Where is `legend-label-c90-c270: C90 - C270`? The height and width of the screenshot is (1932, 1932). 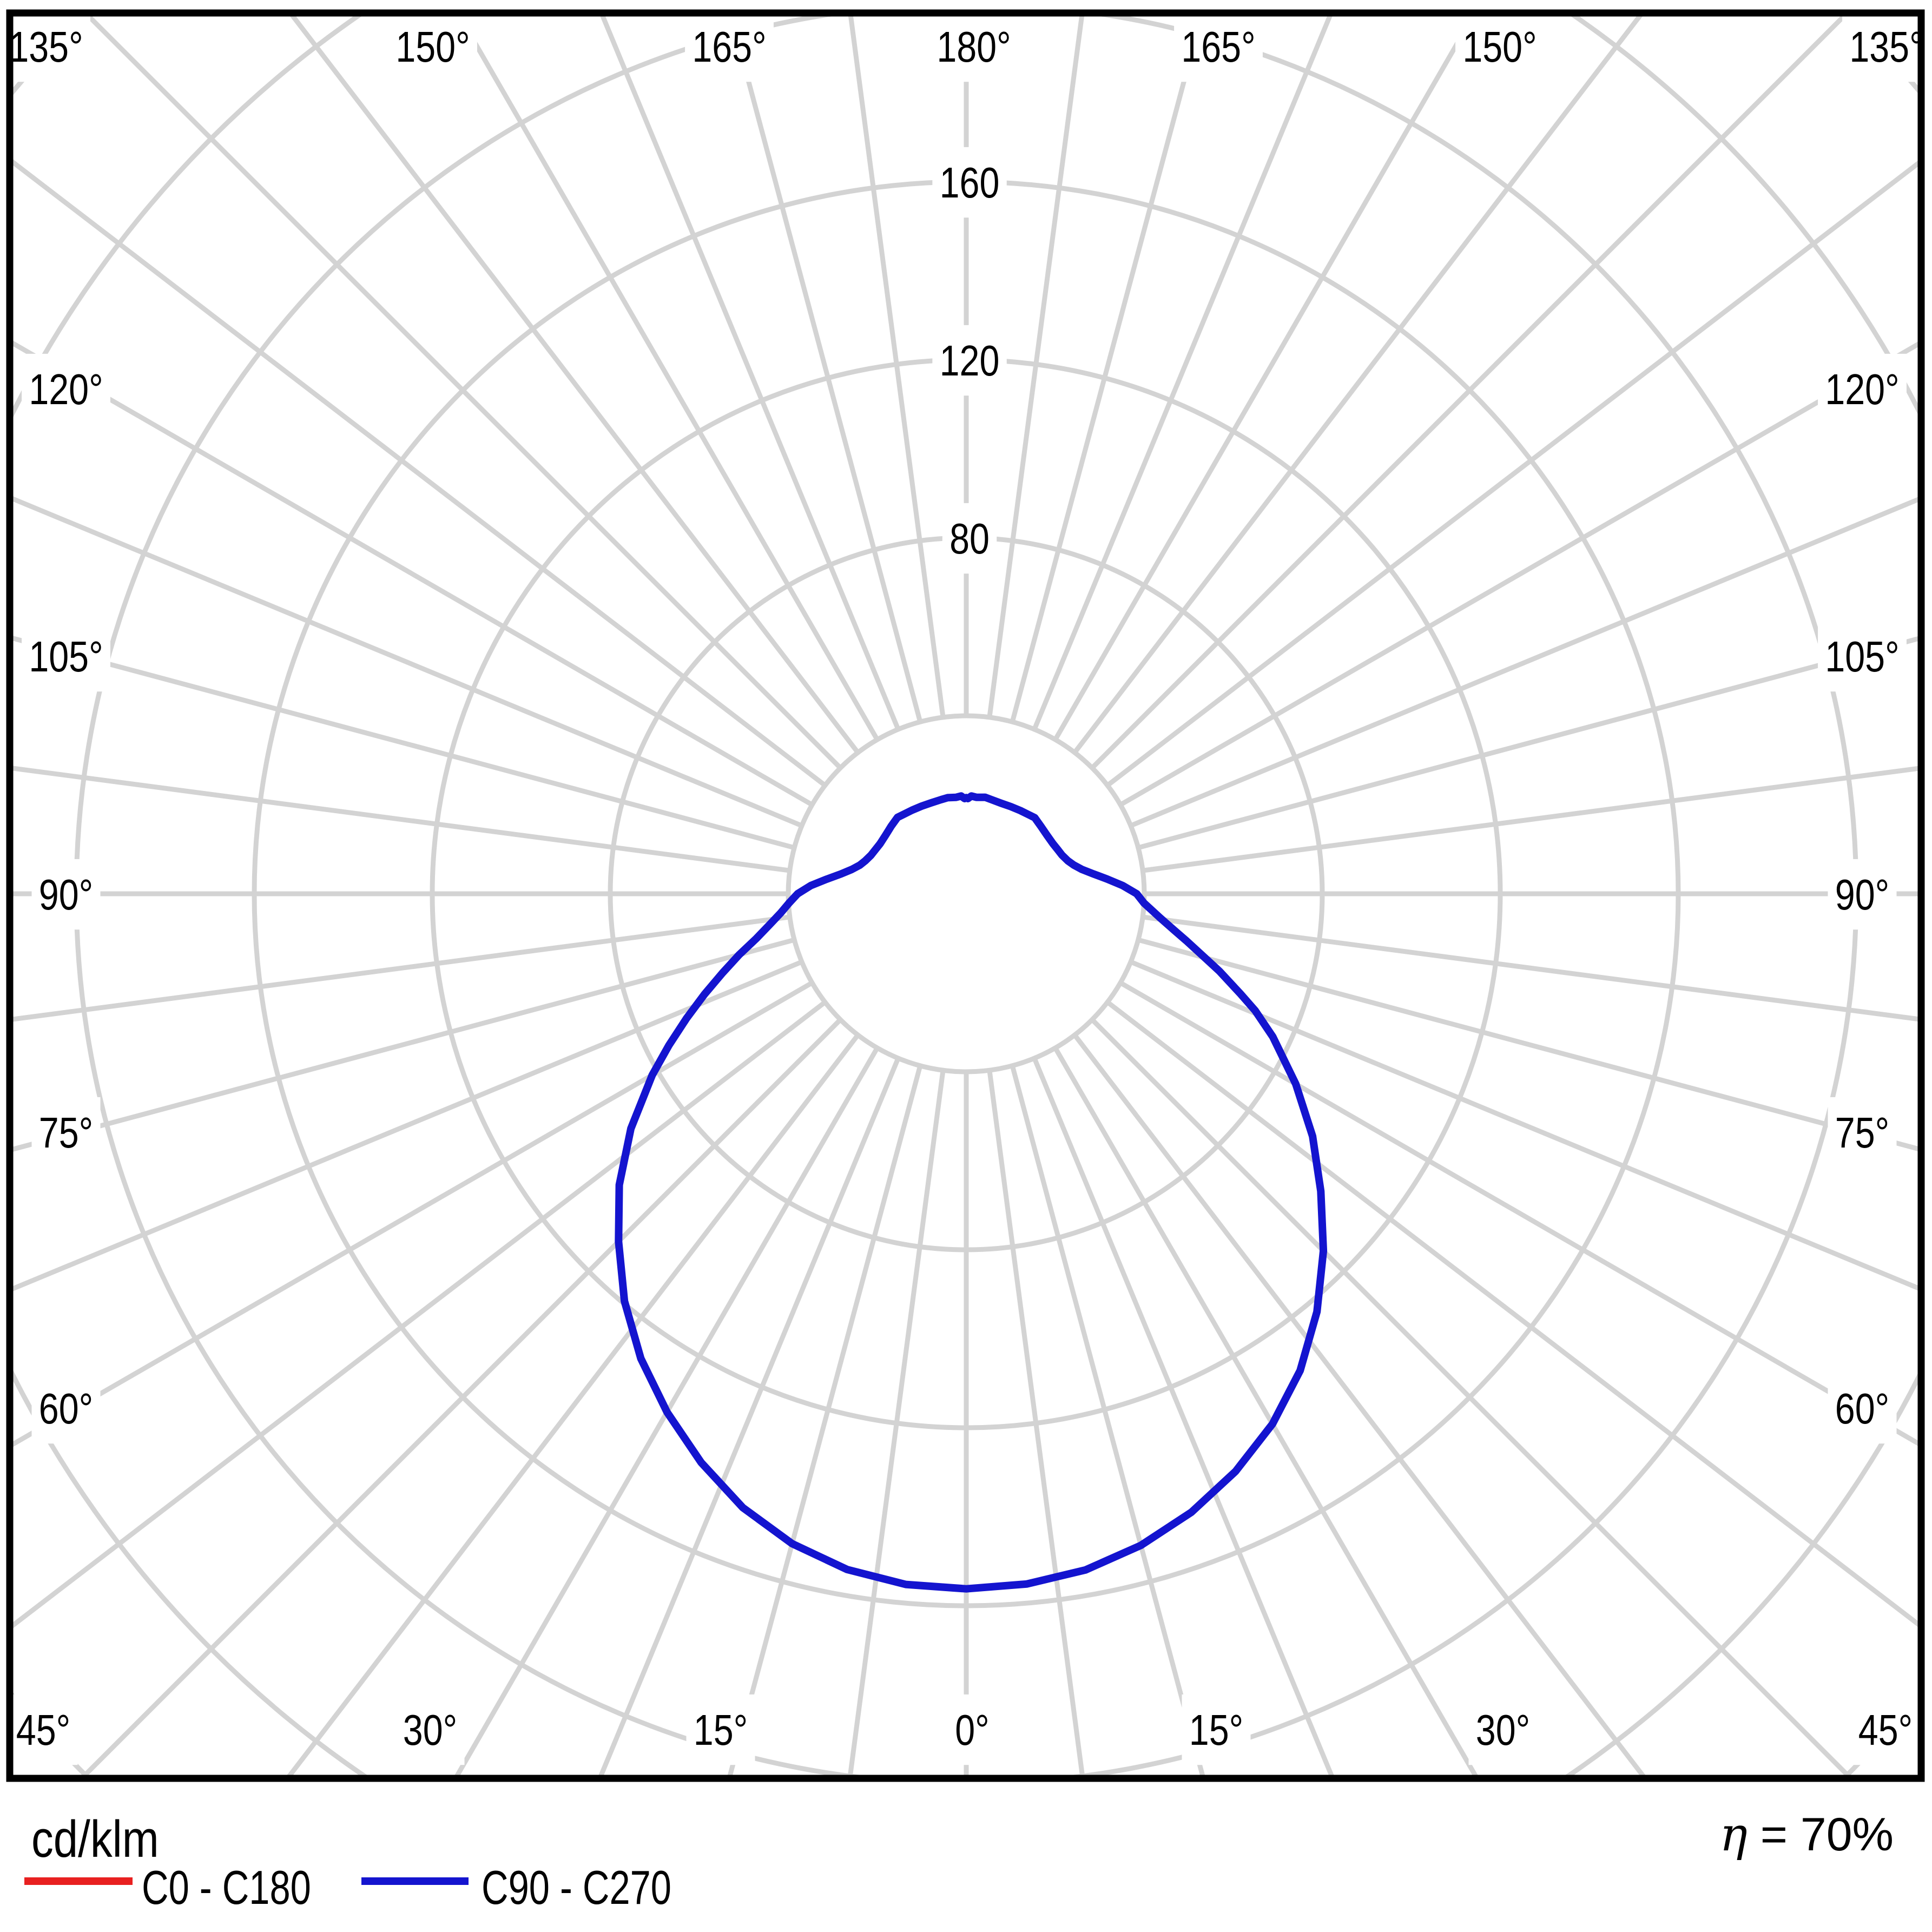 legend-label-c90-c270: C90 - C270 is located at coordinates (576, 1887).